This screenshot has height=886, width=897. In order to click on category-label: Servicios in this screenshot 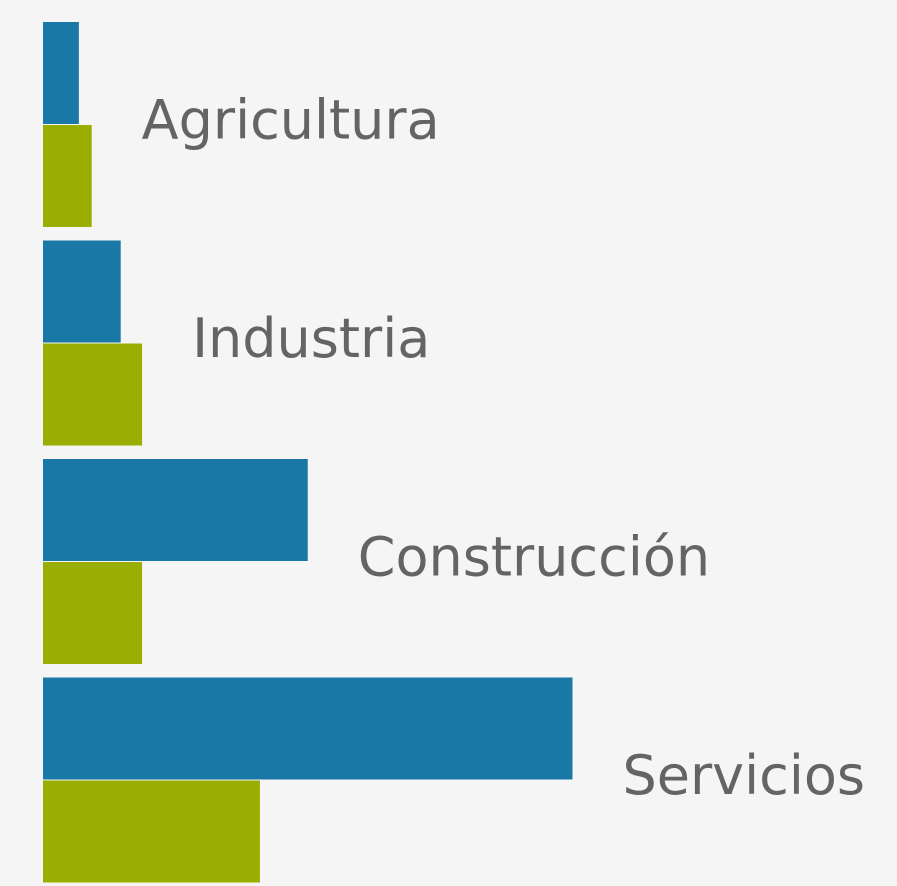, I will do `click(743, 775)`.